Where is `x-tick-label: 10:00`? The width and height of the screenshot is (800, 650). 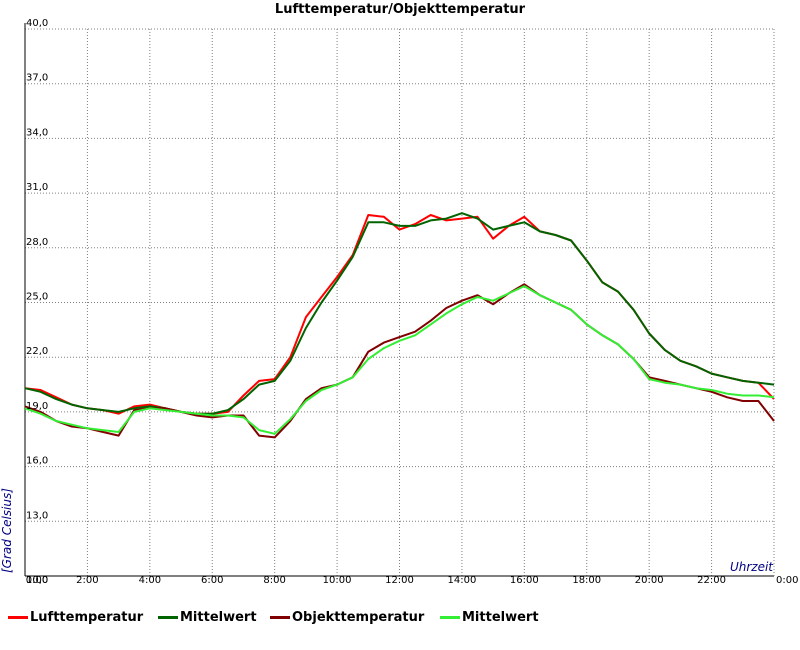 x-tick-label: 10:00 is located at coordinates (337, 580).